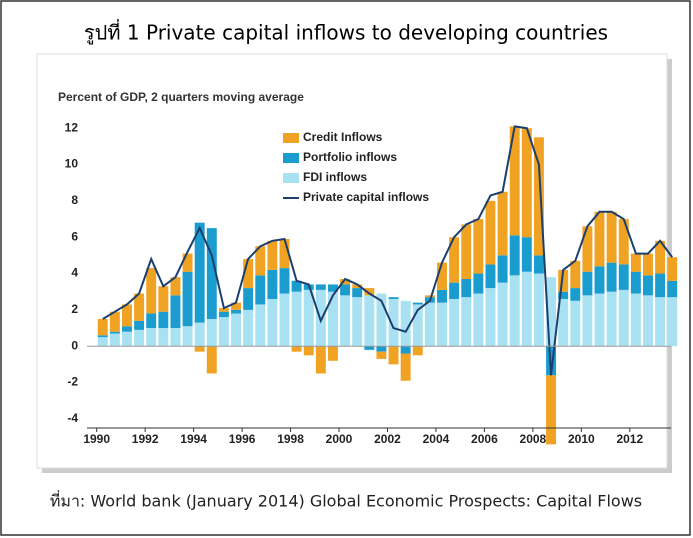 This screenshot has width=693, height=538. Describe the element at coordinates (72, 418) in the screenshot. I see `y-tick-label: -4` at that location.